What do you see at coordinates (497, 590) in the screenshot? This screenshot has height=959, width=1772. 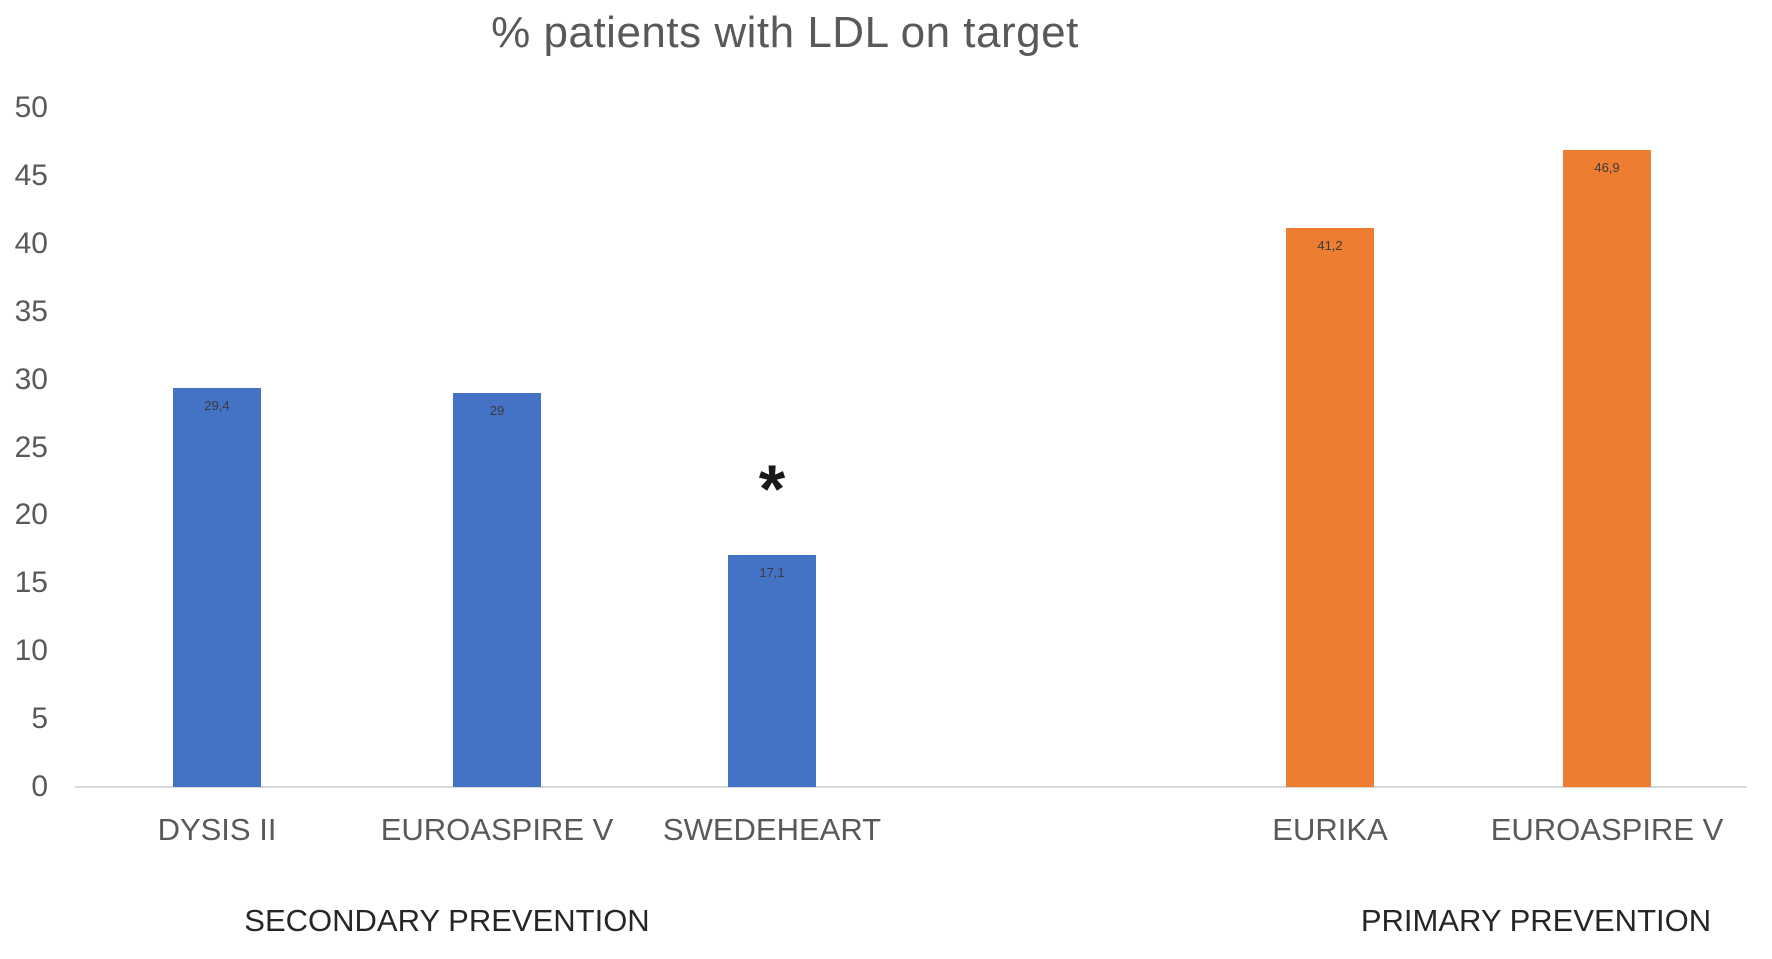 I see `bar-euroaspire-v: 29` at bounding box center [497, 590].